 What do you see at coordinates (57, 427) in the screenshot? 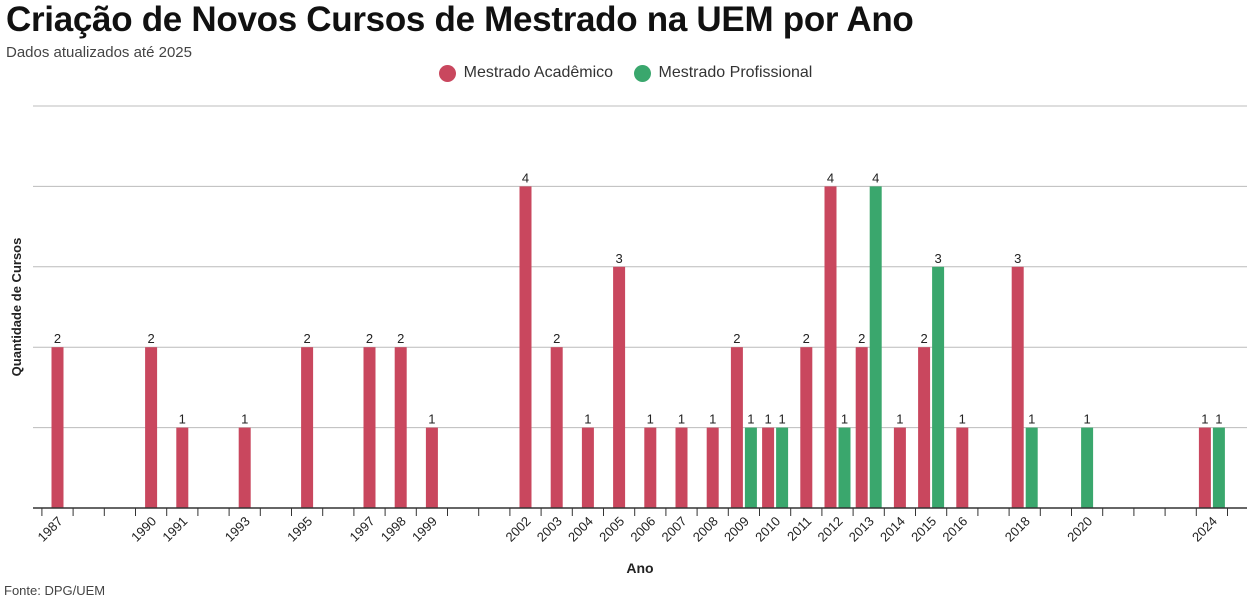
I see `bar-academico-1987` at bounding box center [57, 427].